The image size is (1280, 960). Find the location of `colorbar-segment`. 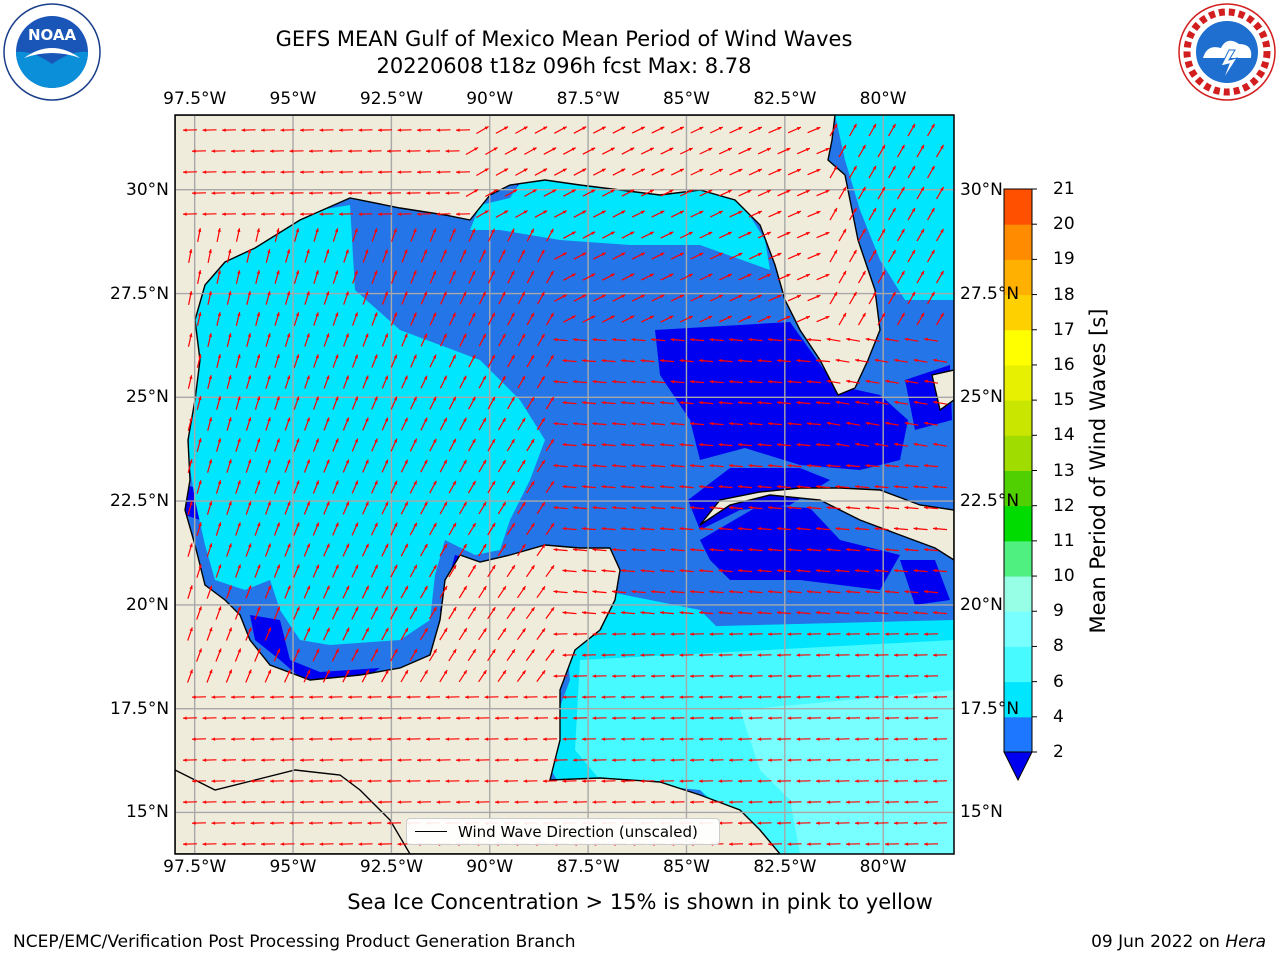

colorbar-segment is located at coordinates (1018, 207).